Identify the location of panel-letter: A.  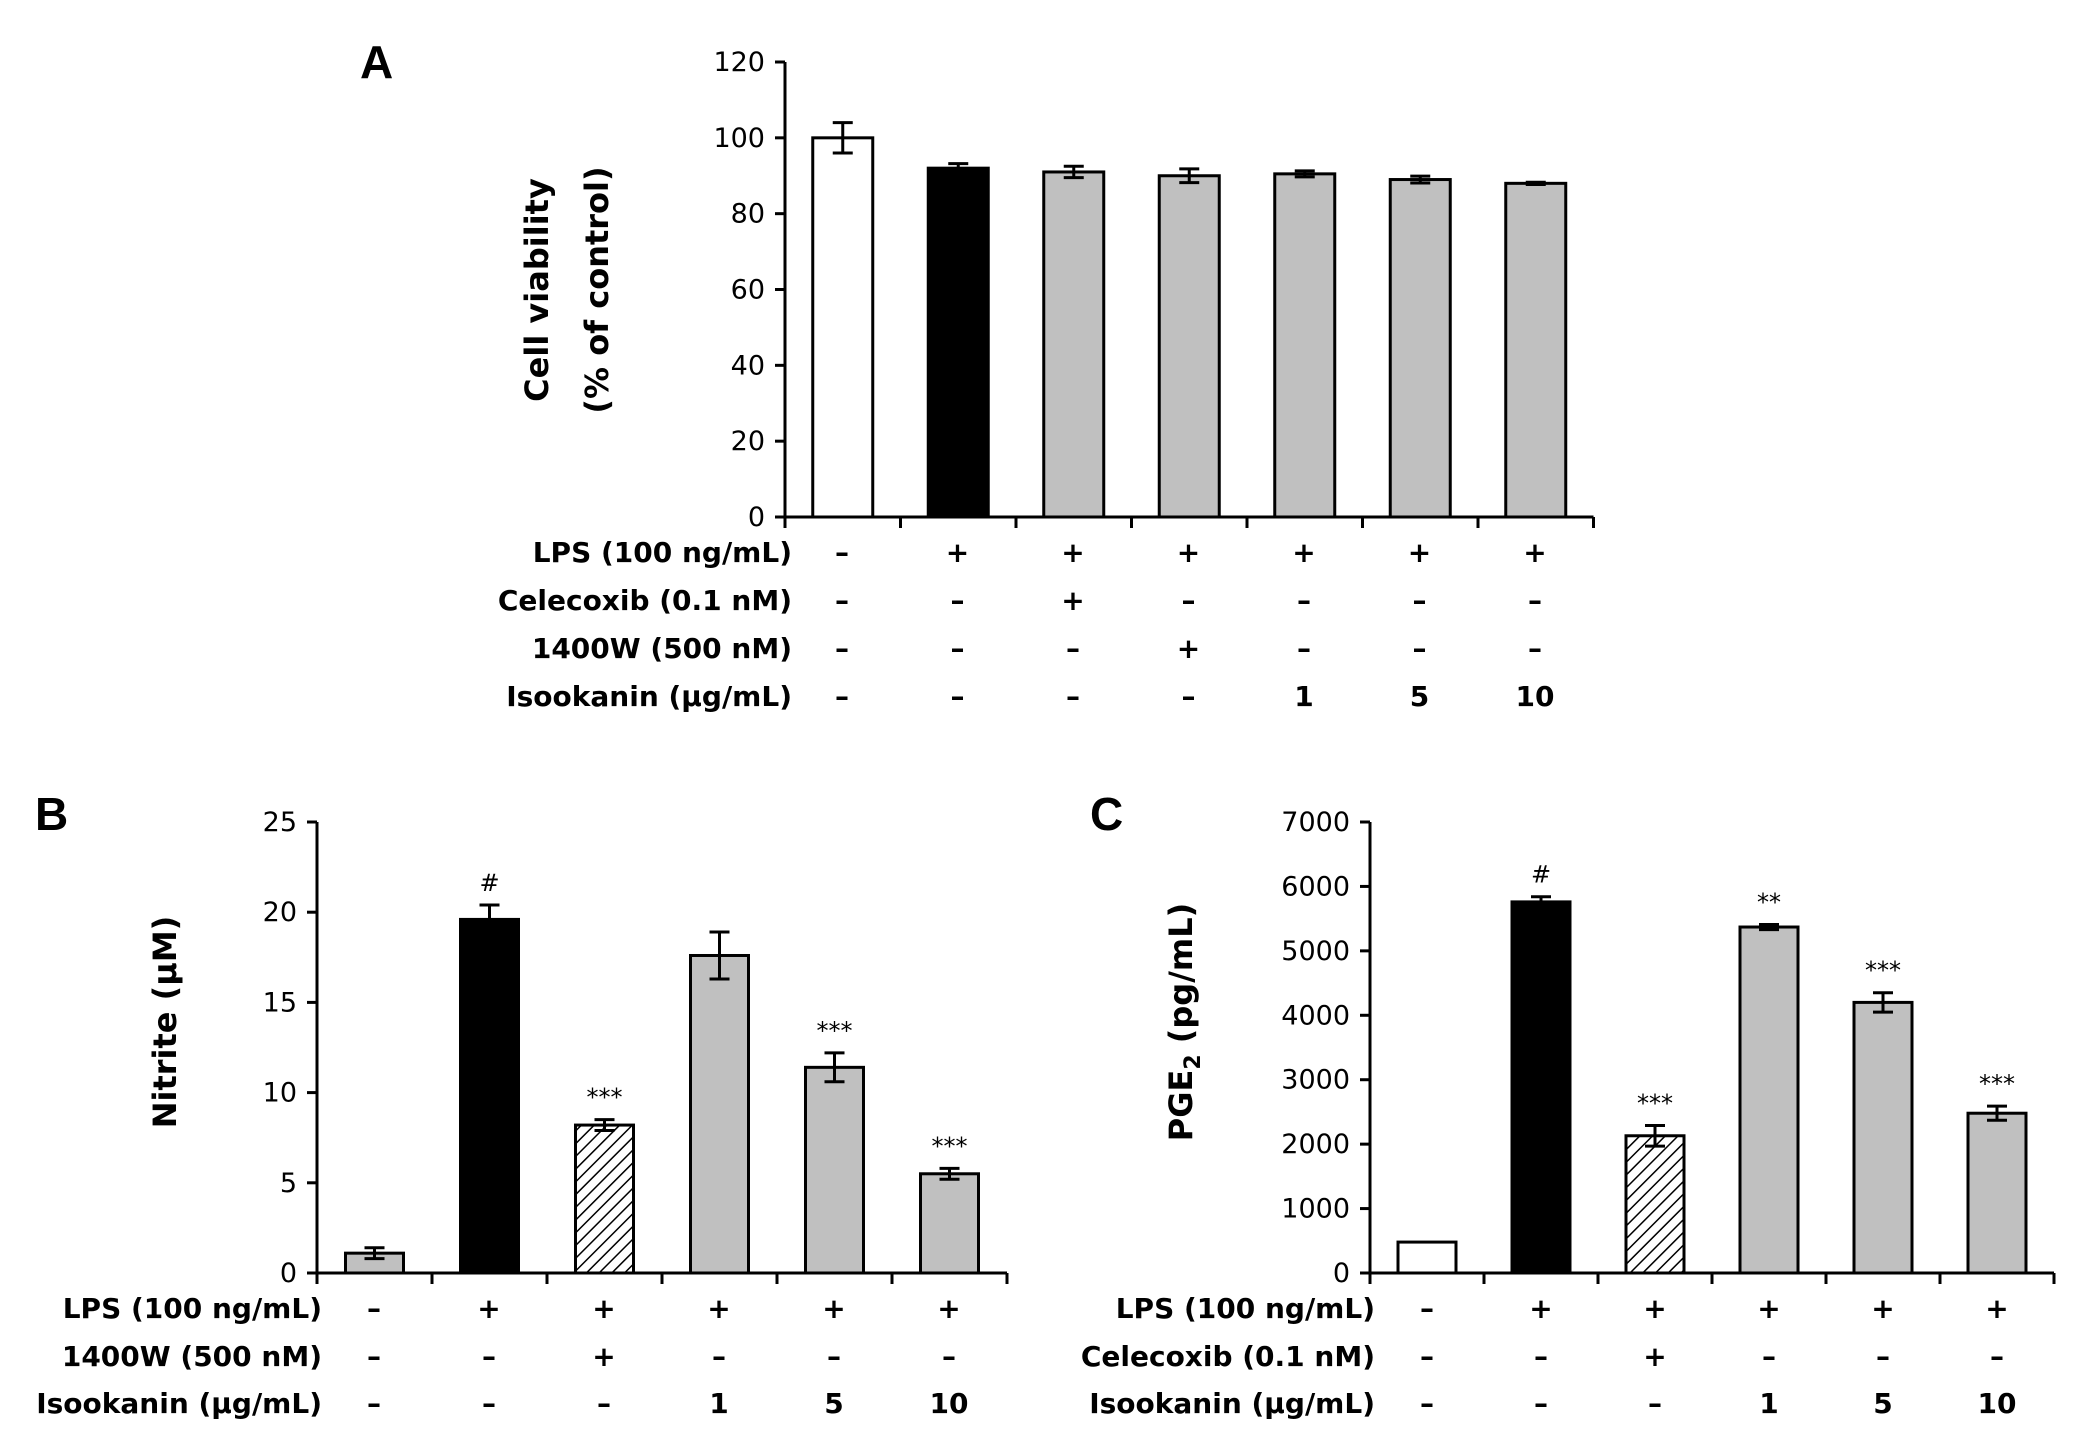
(376, 62).